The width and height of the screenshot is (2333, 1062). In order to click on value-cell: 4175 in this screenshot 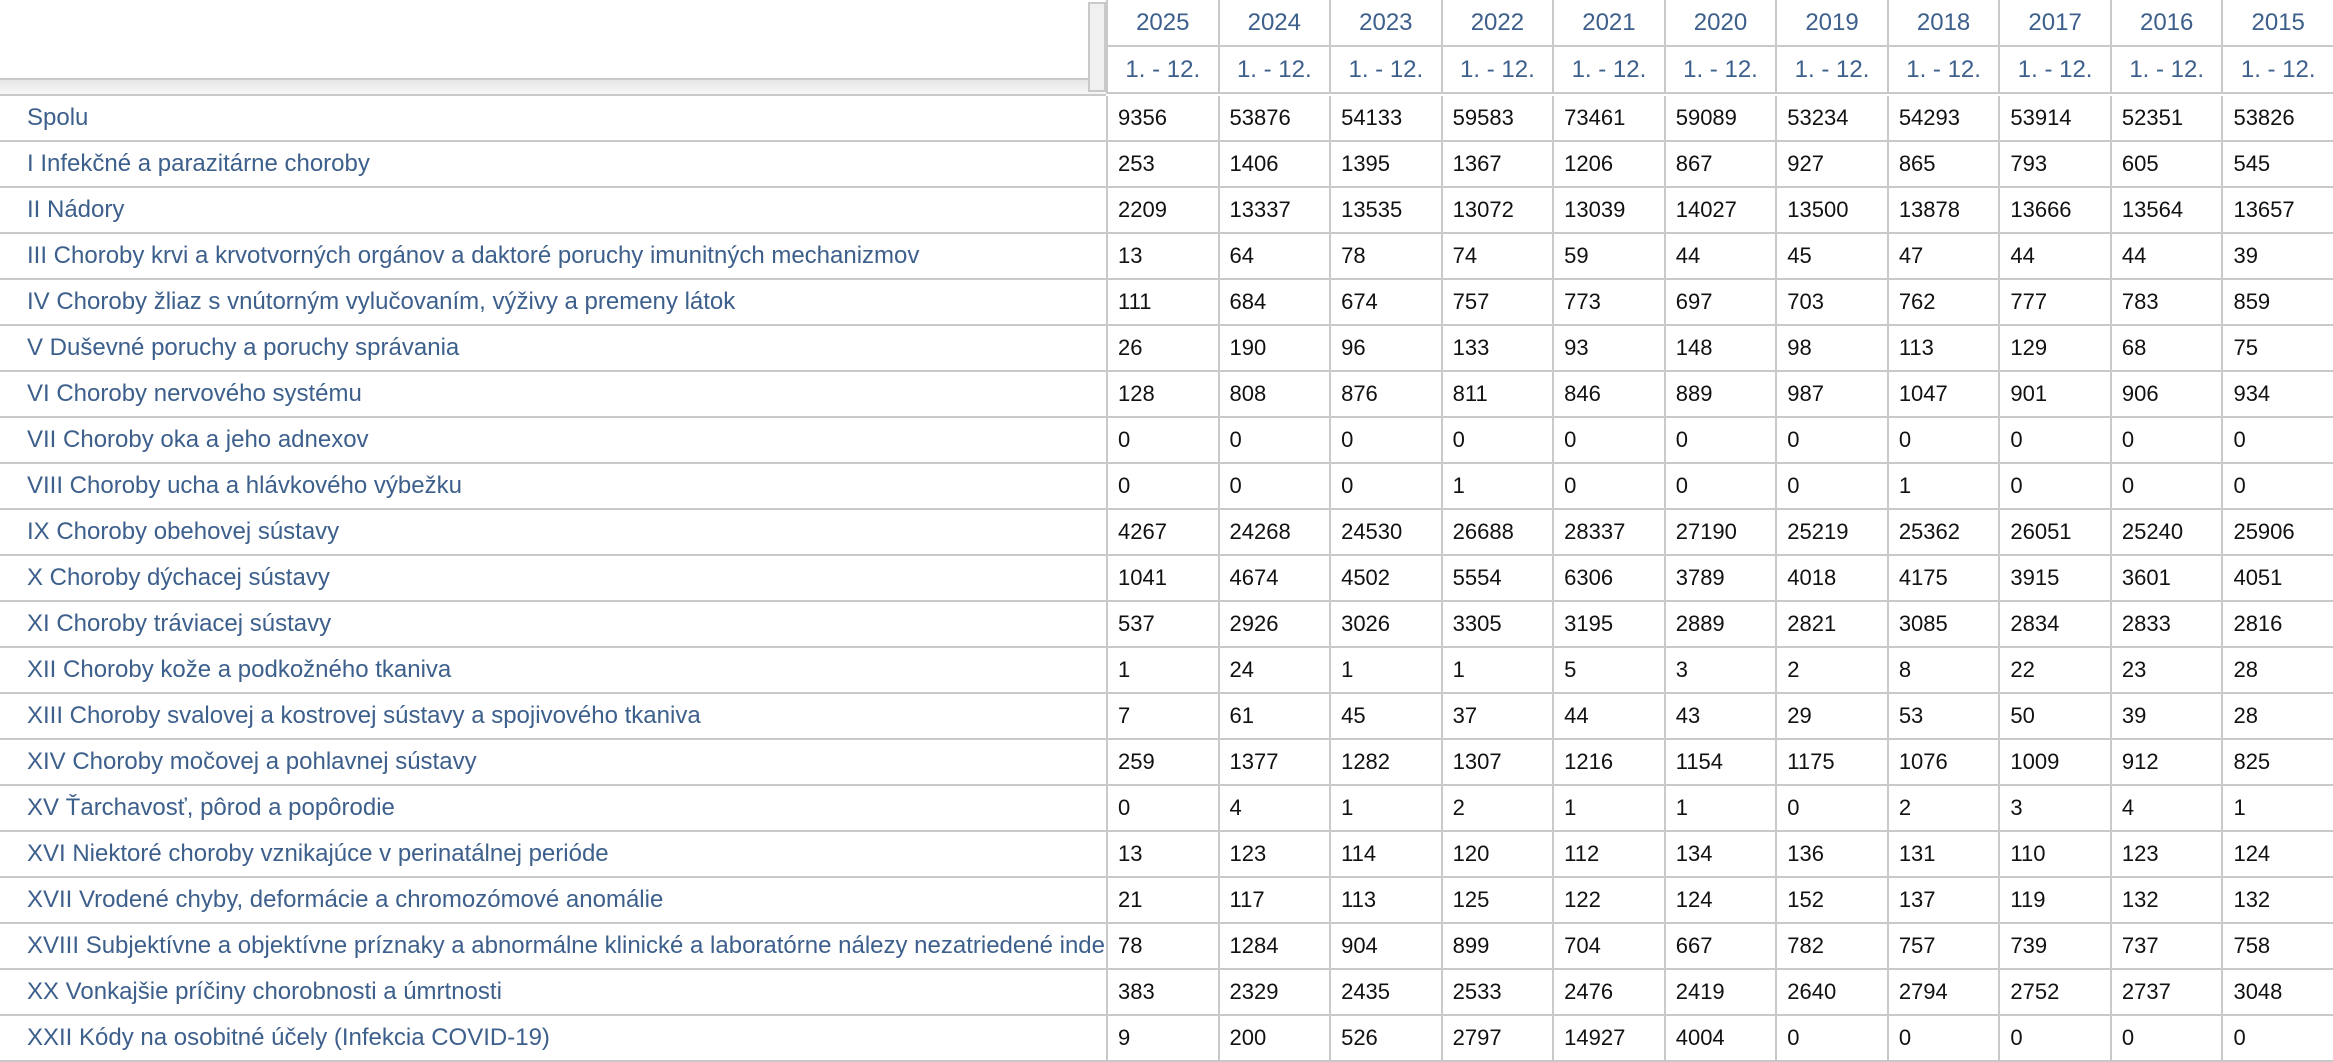, I will do `click(1942, 579)`.